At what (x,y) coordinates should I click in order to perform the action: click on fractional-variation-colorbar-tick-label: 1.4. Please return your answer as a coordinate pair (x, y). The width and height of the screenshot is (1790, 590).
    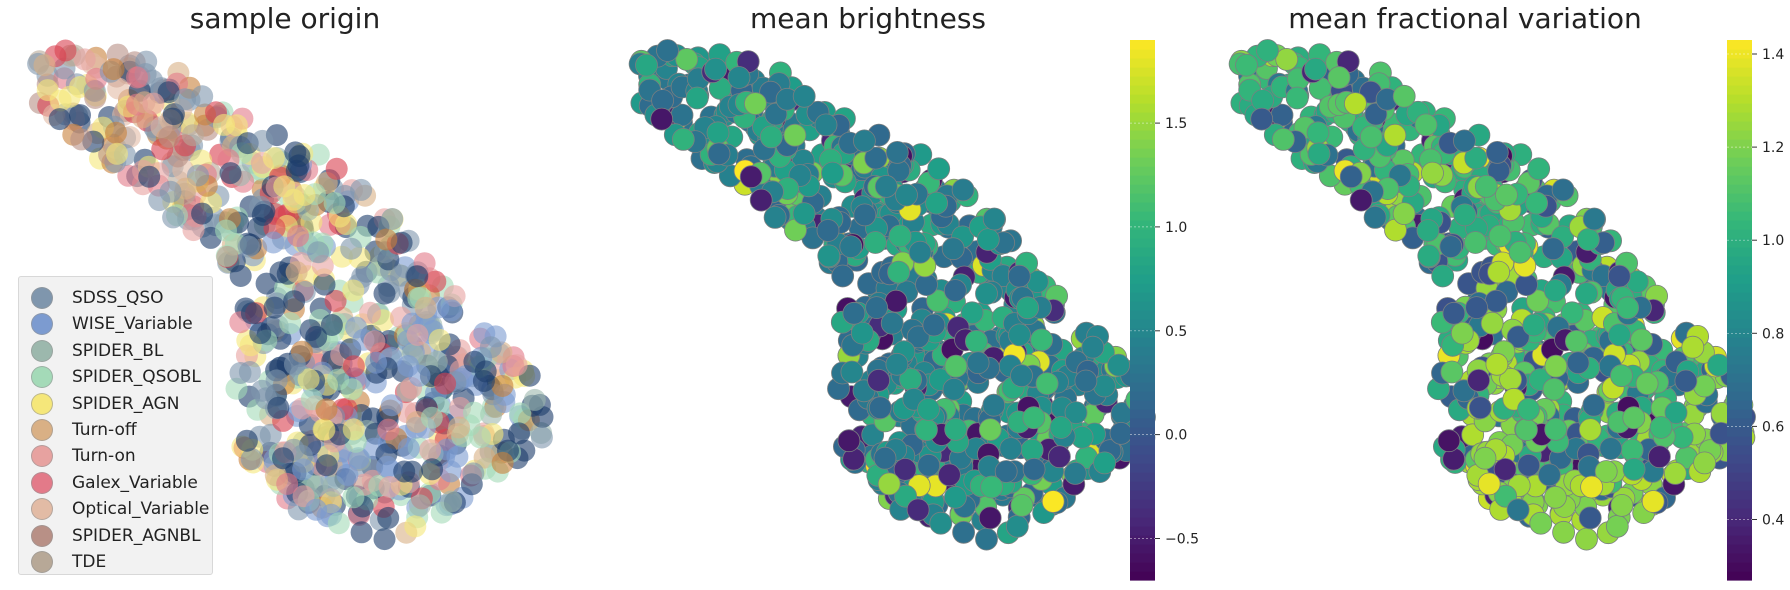
    Looking at the image, I should click on (1773, 55).